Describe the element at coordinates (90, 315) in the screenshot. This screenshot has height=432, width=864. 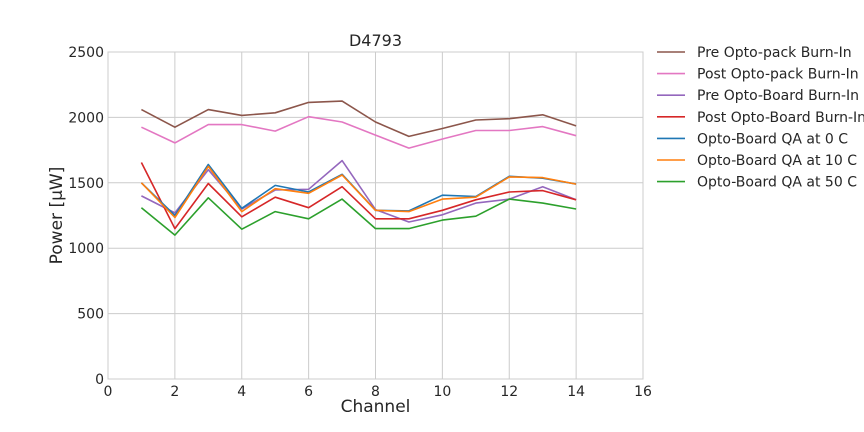
I see `y-tick-label: 500` at that location.